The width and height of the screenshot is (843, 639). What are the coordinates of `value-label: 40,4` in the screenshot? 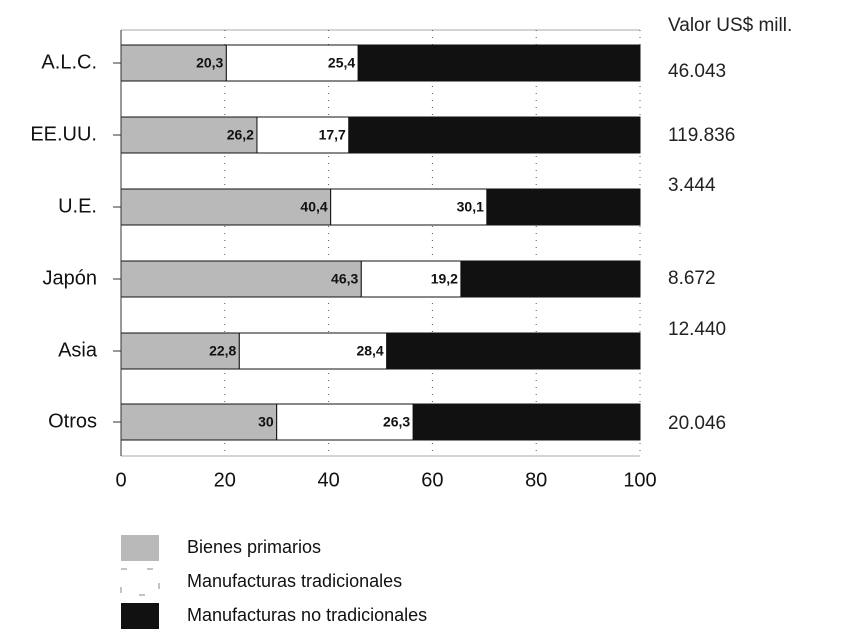 It's located at (313, 207).